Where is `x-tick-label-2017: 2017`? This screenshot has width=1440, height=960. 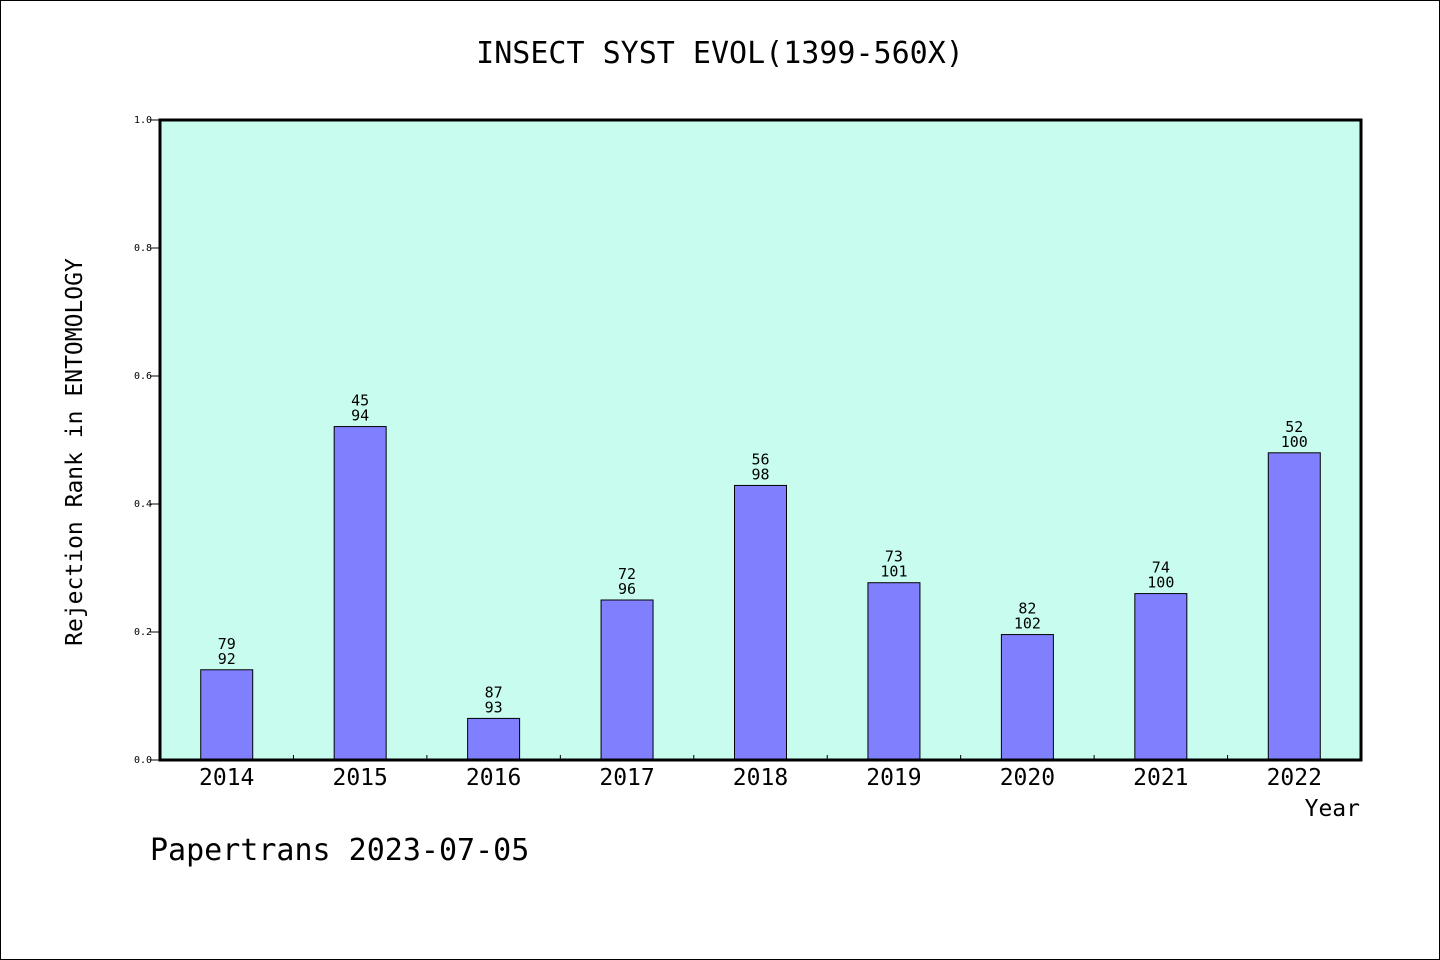
x-tick-label-2017: 2017 is located at coordinates (626, 778).